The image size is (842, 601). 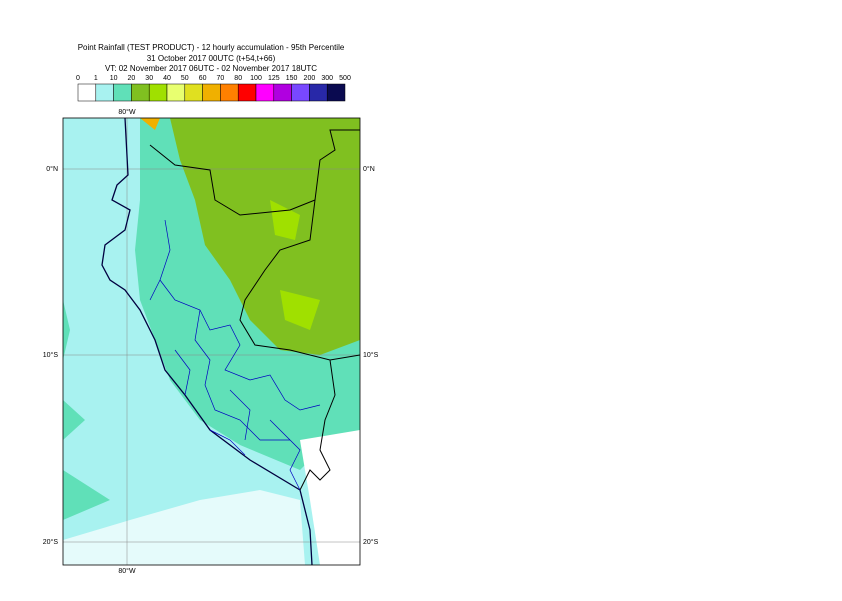 I want to click on colorbar-label: 40, so click(x=167, y=78).